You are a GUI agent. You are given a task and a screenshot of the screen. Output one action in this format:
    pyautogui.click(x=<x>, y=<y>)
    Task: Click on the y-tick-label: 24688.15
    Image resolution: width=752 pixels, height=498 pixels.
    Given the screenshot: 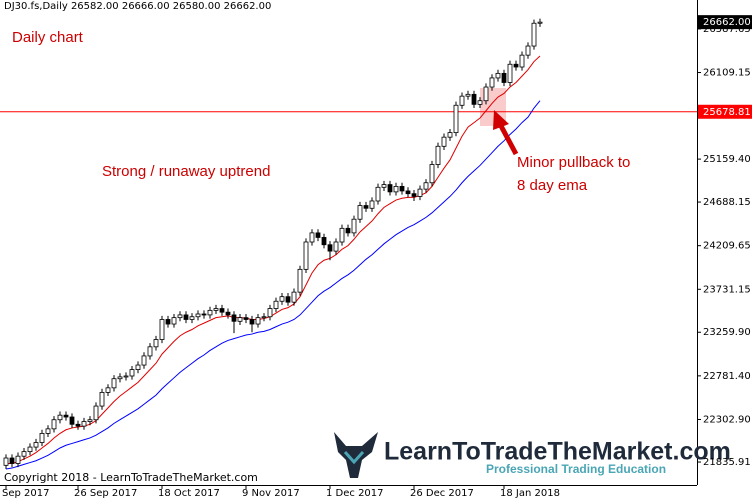 What is the action you would take?
    pyautogui.click(x=727, y=202)
    